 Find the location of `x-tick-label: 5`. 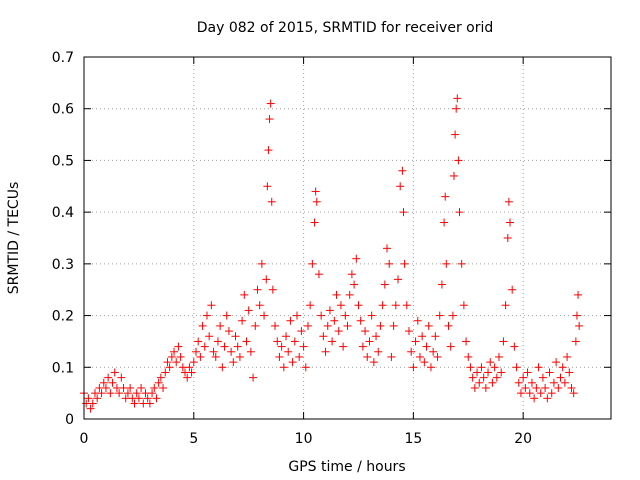

x-tick-label: 5 is located at coordinates (193, 439).